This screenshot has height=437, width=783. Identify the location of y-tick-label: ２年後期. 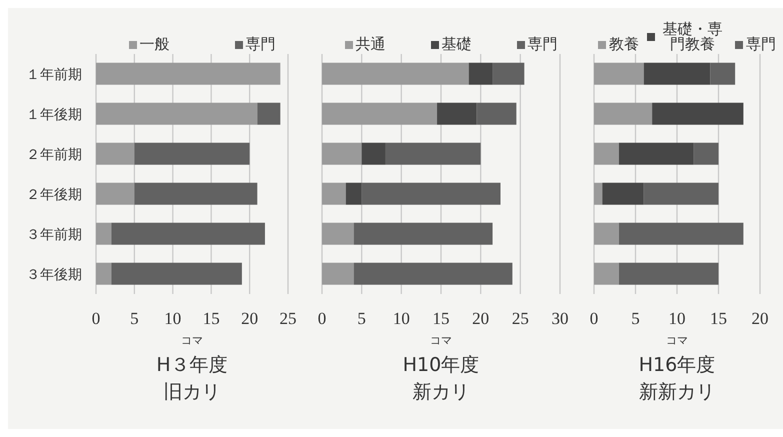
(54, 194).